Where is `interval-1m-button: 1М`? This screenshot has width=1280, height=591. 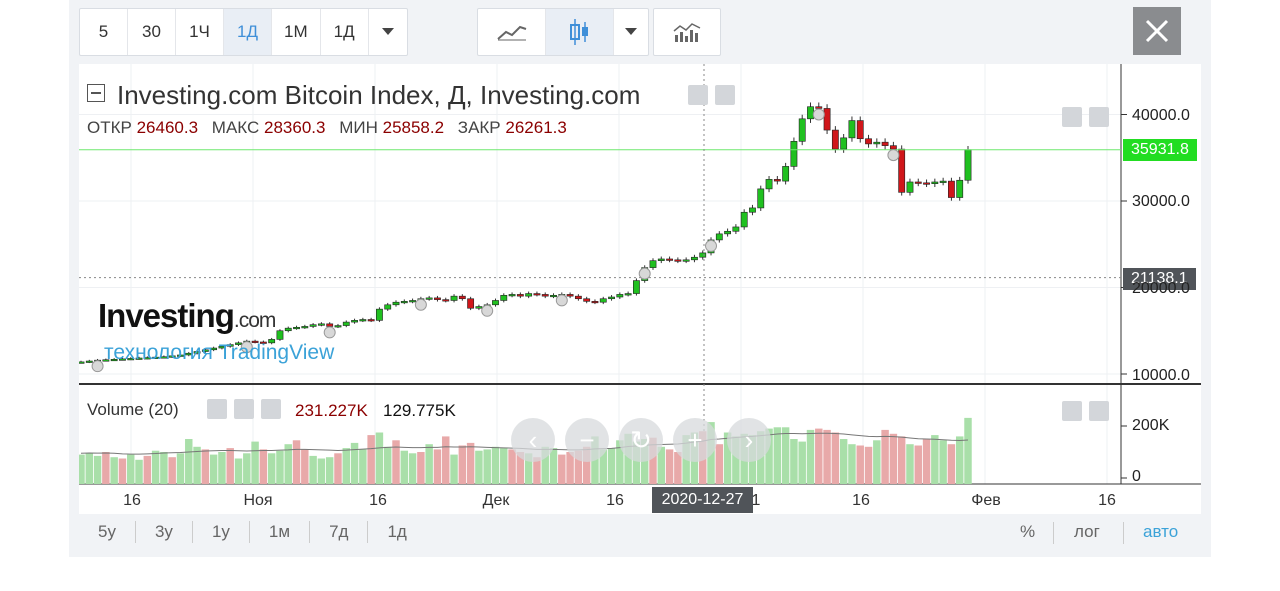
interval-1m-button: 1М is located at coordinates (296, 32).